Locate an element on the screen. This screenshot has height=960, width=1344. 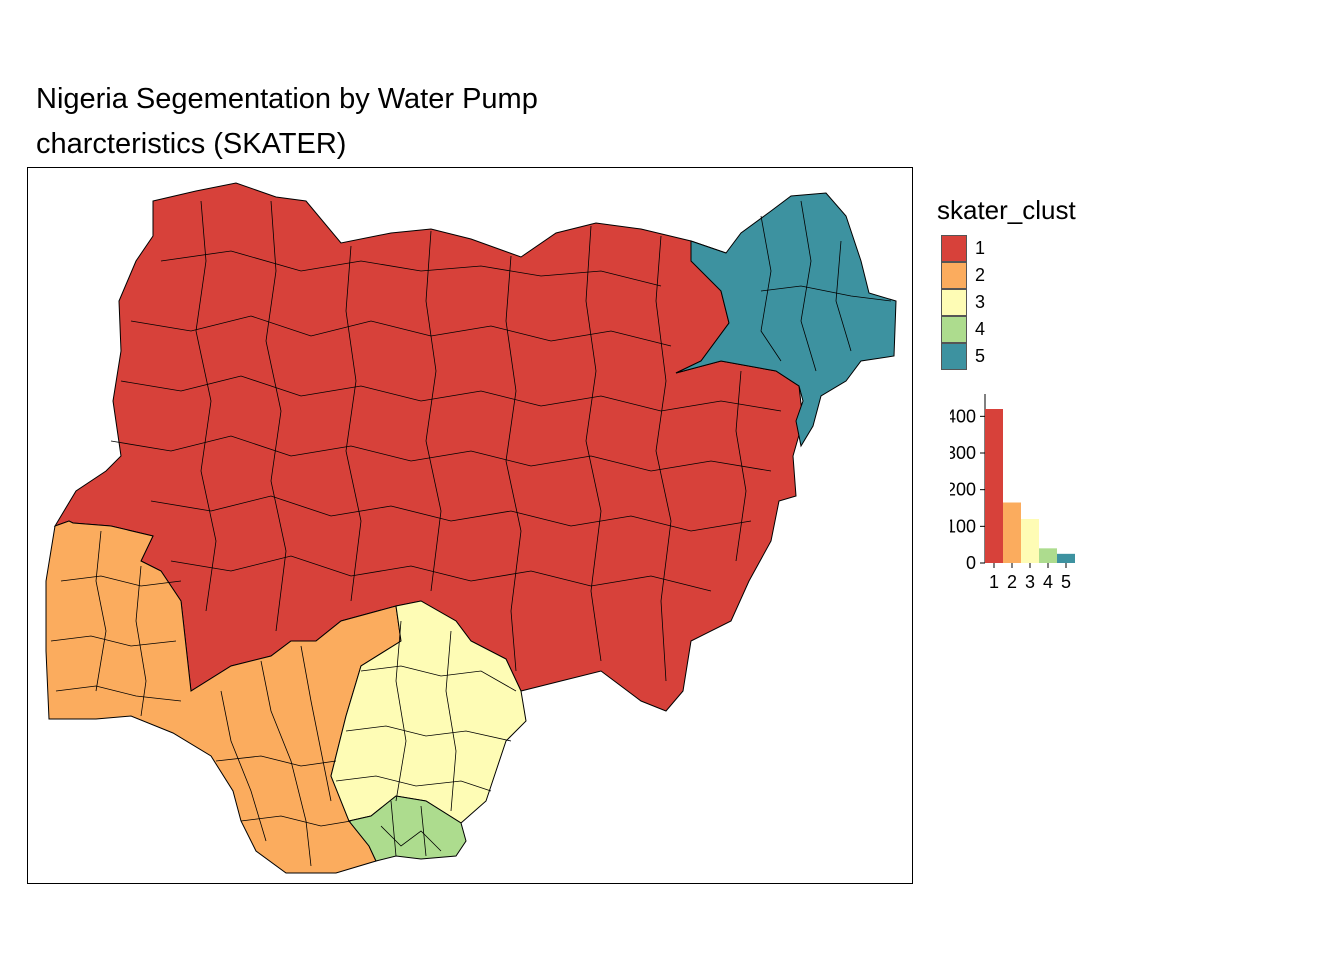
hist-x-tick-label: 1 is located at coordinates (994, 582).